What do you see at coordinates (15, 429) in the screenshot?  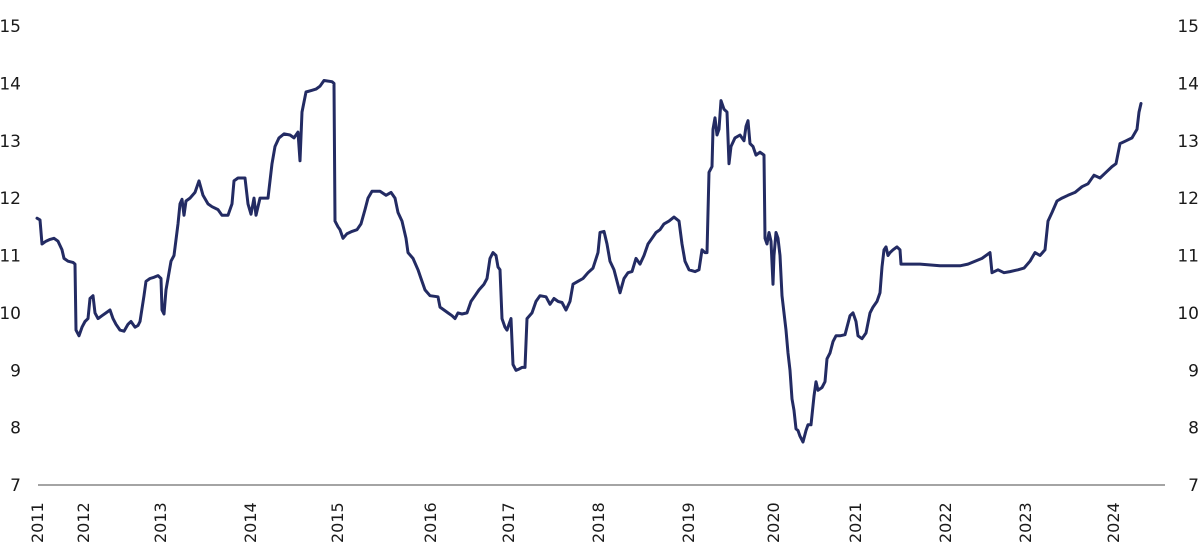 I see `y-tick-left: 8` at bounding box center [15, 429].